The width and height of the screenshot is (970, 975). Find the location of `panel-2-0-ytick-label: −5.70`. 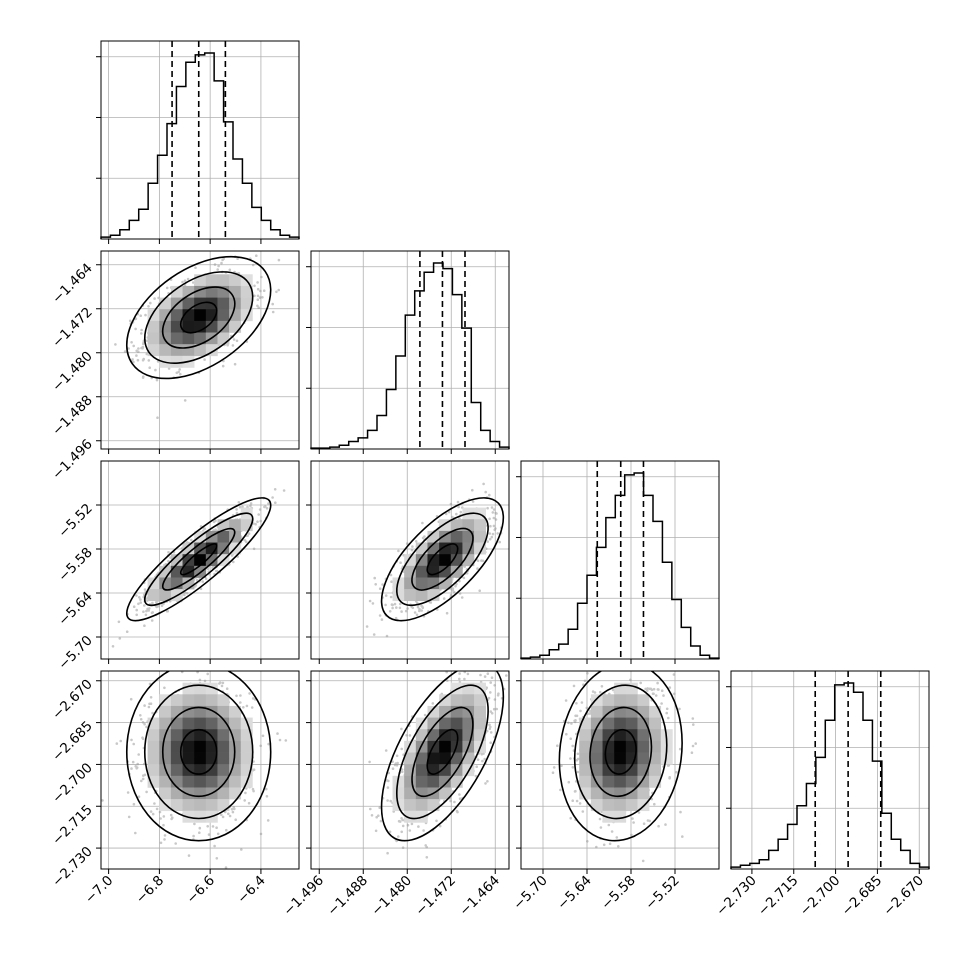

panel-2-0-ytick-label: −5.70 is located at coordinates (75, 653).